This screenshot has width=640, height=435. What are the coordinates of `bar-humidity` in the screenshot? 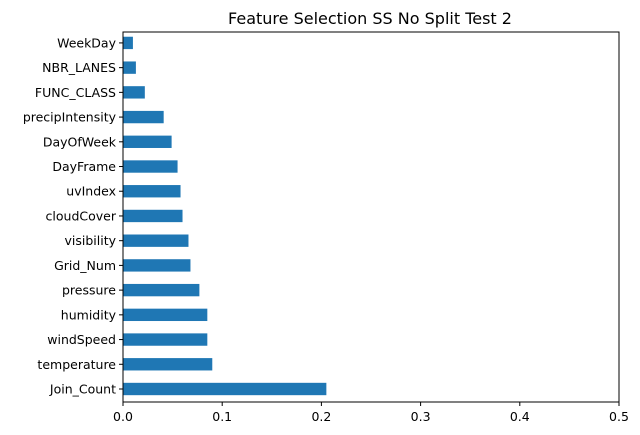 It's located at (165, 315).